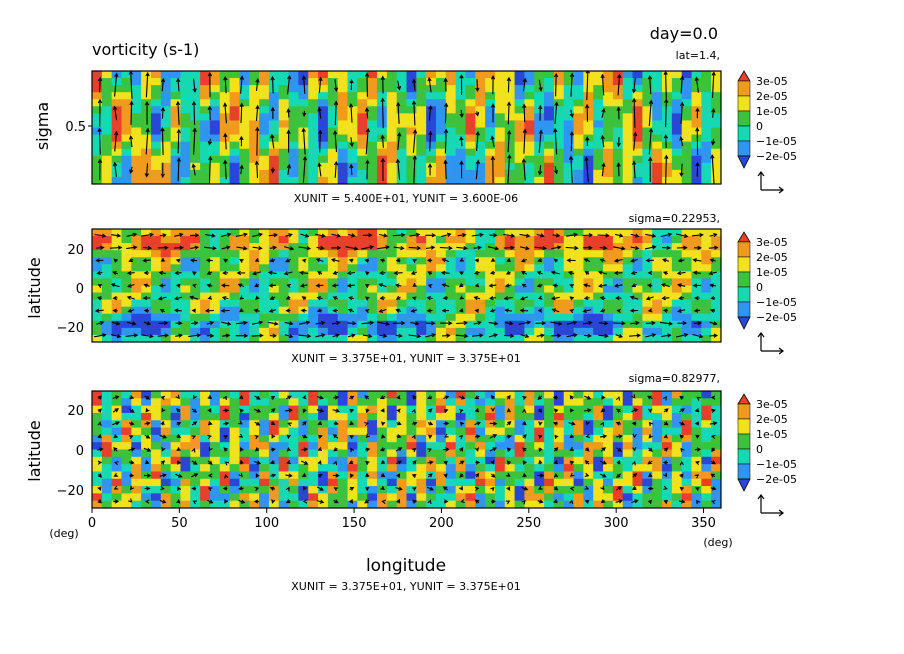  I want to click on panel3-vector-arrows, so click(407, 449).